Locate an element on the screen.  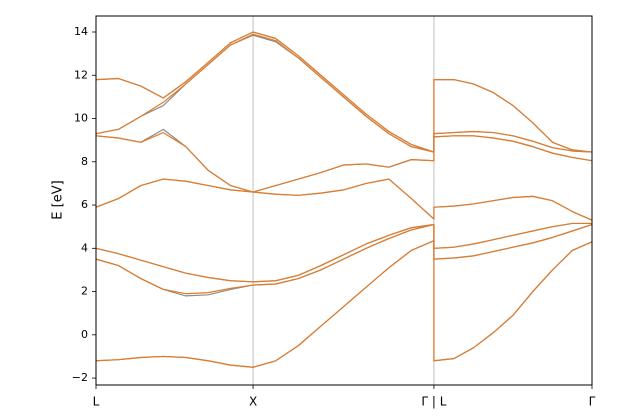
y-tick-label: 12 is located at coordinates (81, 74).